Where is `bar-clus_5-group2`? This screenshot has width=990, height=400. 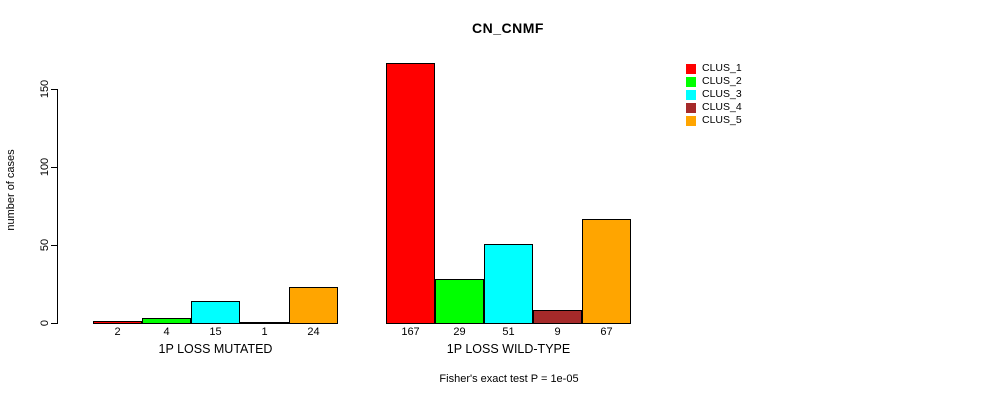
bar-clus_5-group2 is located at coordinates (606, 271).